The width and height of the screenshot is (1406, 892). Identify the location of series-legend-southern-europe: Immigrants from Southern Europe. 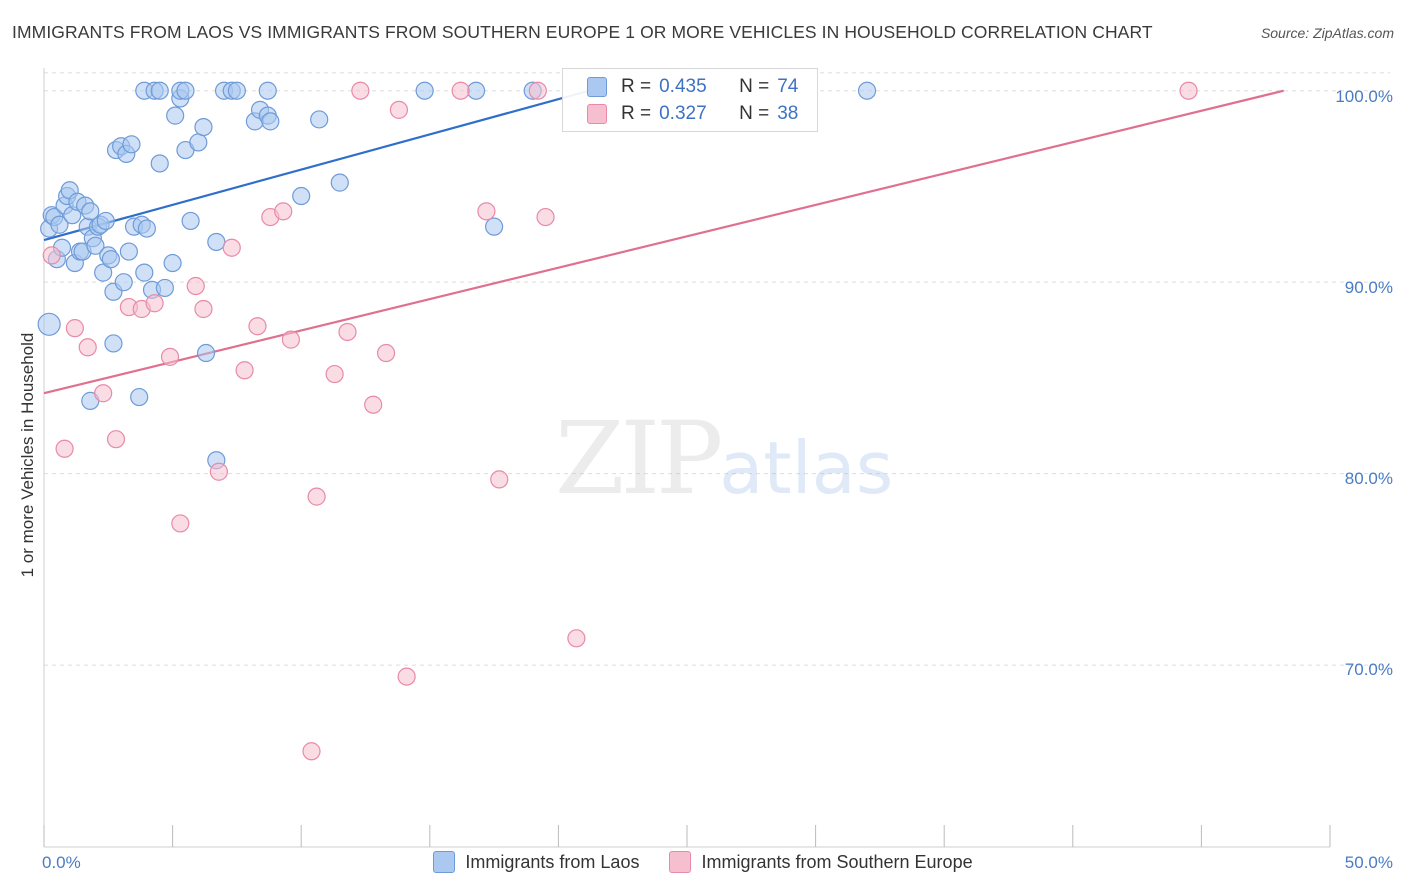
(821, 862).